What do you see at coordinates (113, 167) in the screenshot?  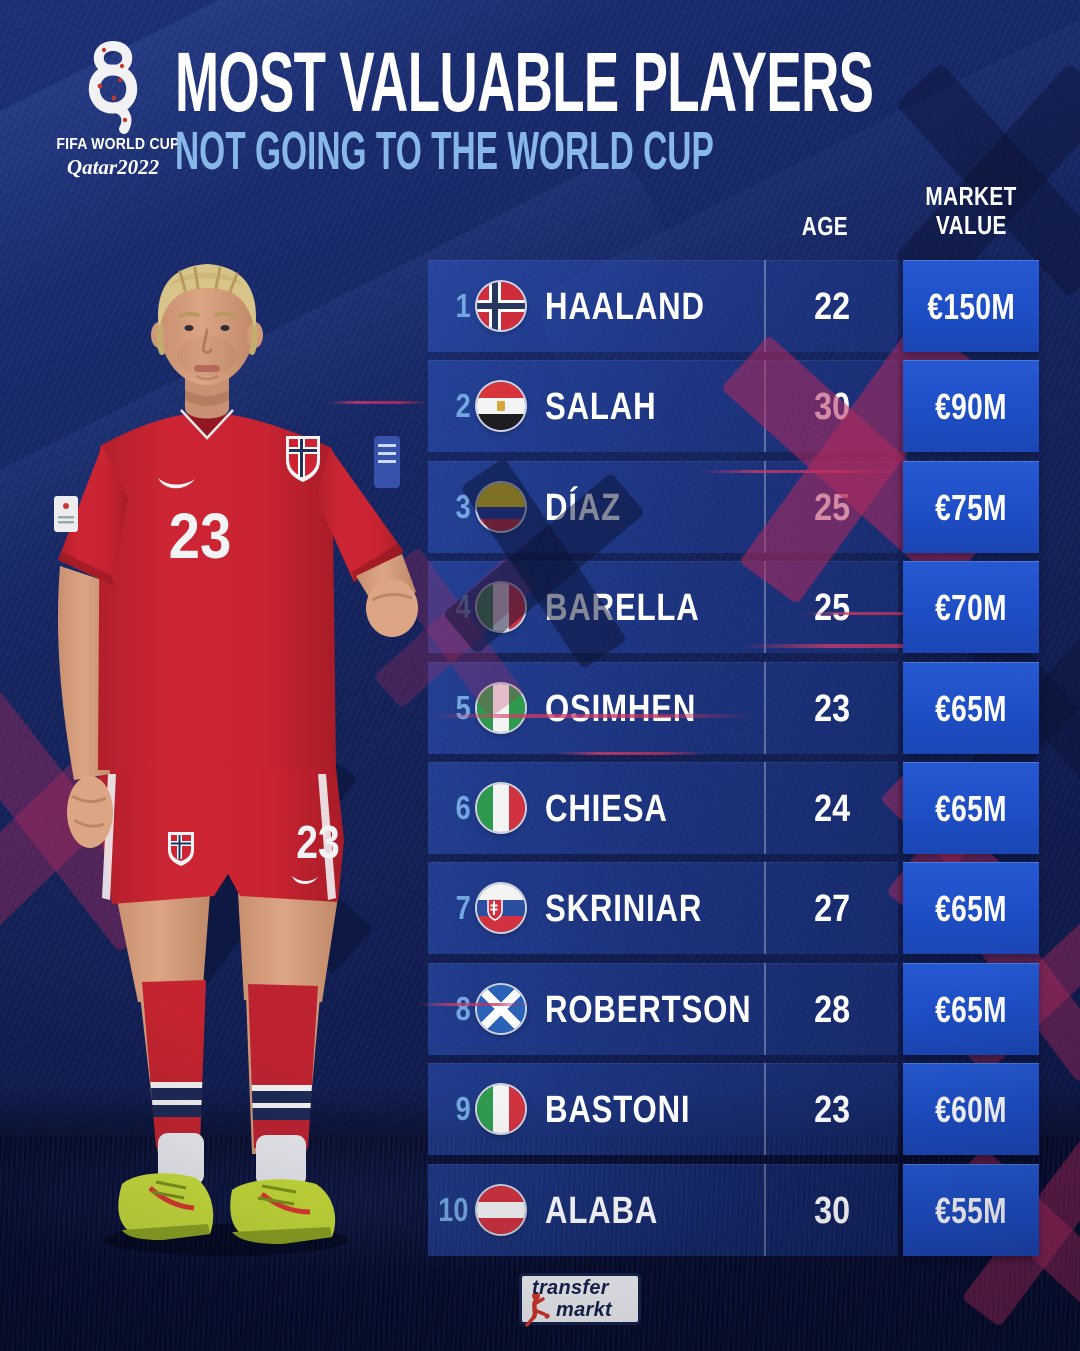 I see `qatar-2022-text: Qatar2022` at bounding box center [113, 167].